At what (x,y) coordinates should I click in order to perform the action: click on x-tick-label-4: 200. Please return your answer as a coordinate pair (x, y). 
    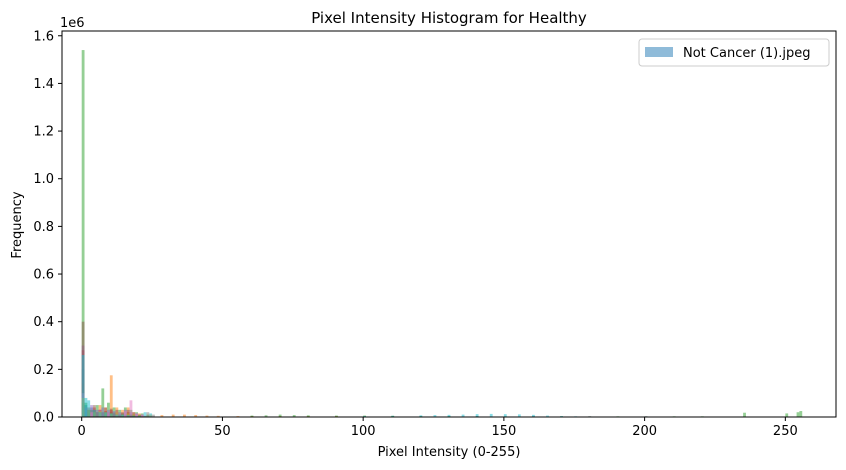
    Looking at the image, I should click on (644, 431).